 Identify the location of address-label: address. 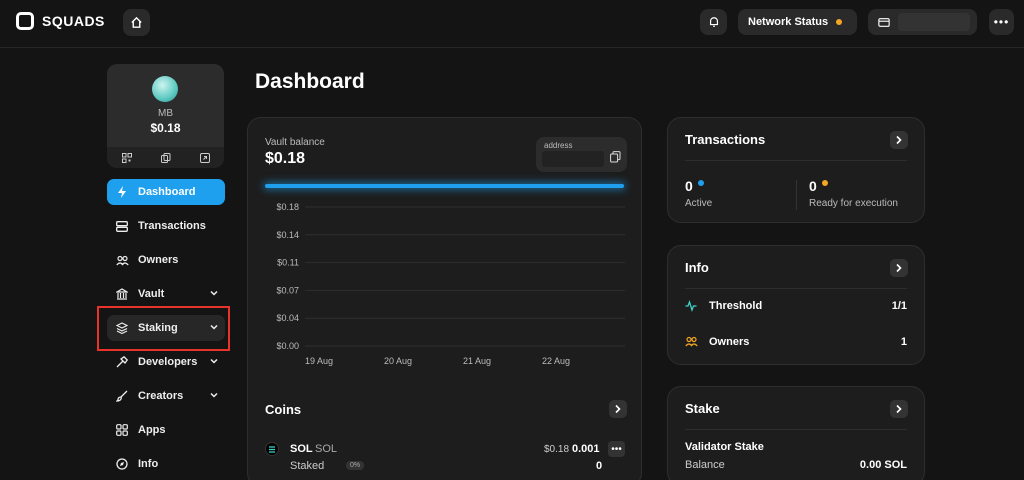
(558, 145).